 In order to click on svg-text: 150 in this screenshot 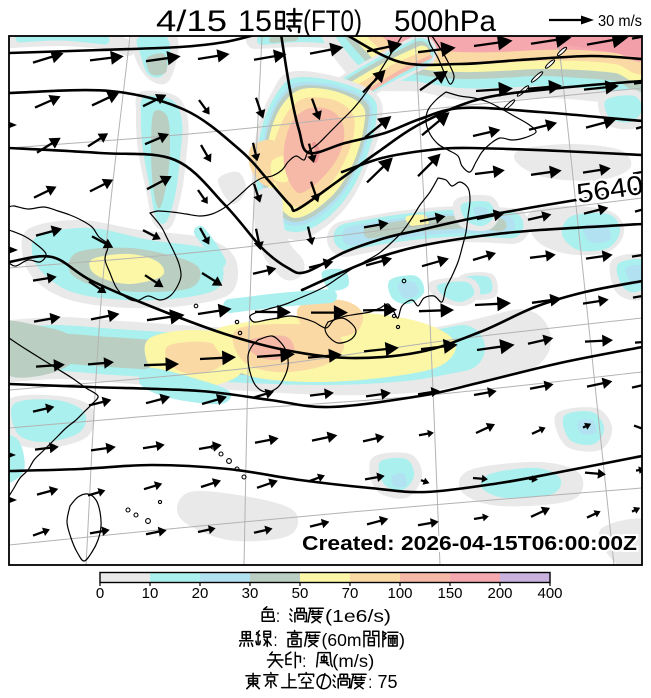, I will do `click(449, 593)`.